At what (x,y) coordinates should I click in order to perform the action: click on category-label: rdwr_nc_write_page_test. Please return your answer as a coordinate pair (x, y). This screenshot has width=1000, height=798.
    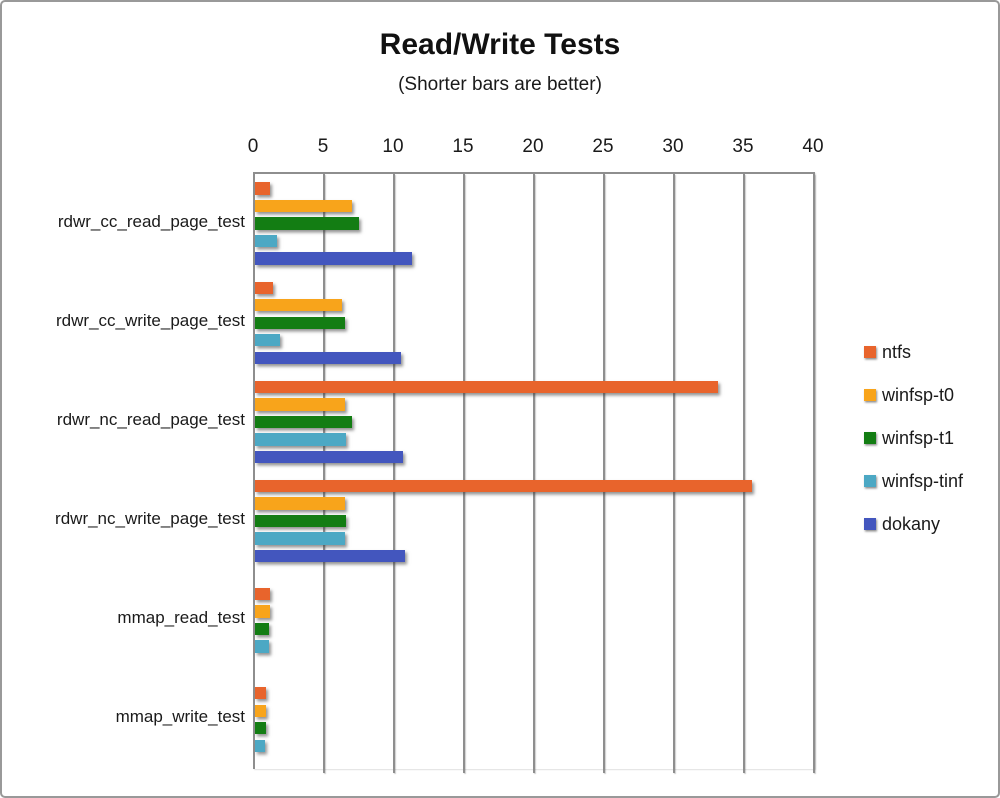
    Looking at the image, I should click on (150, 519).